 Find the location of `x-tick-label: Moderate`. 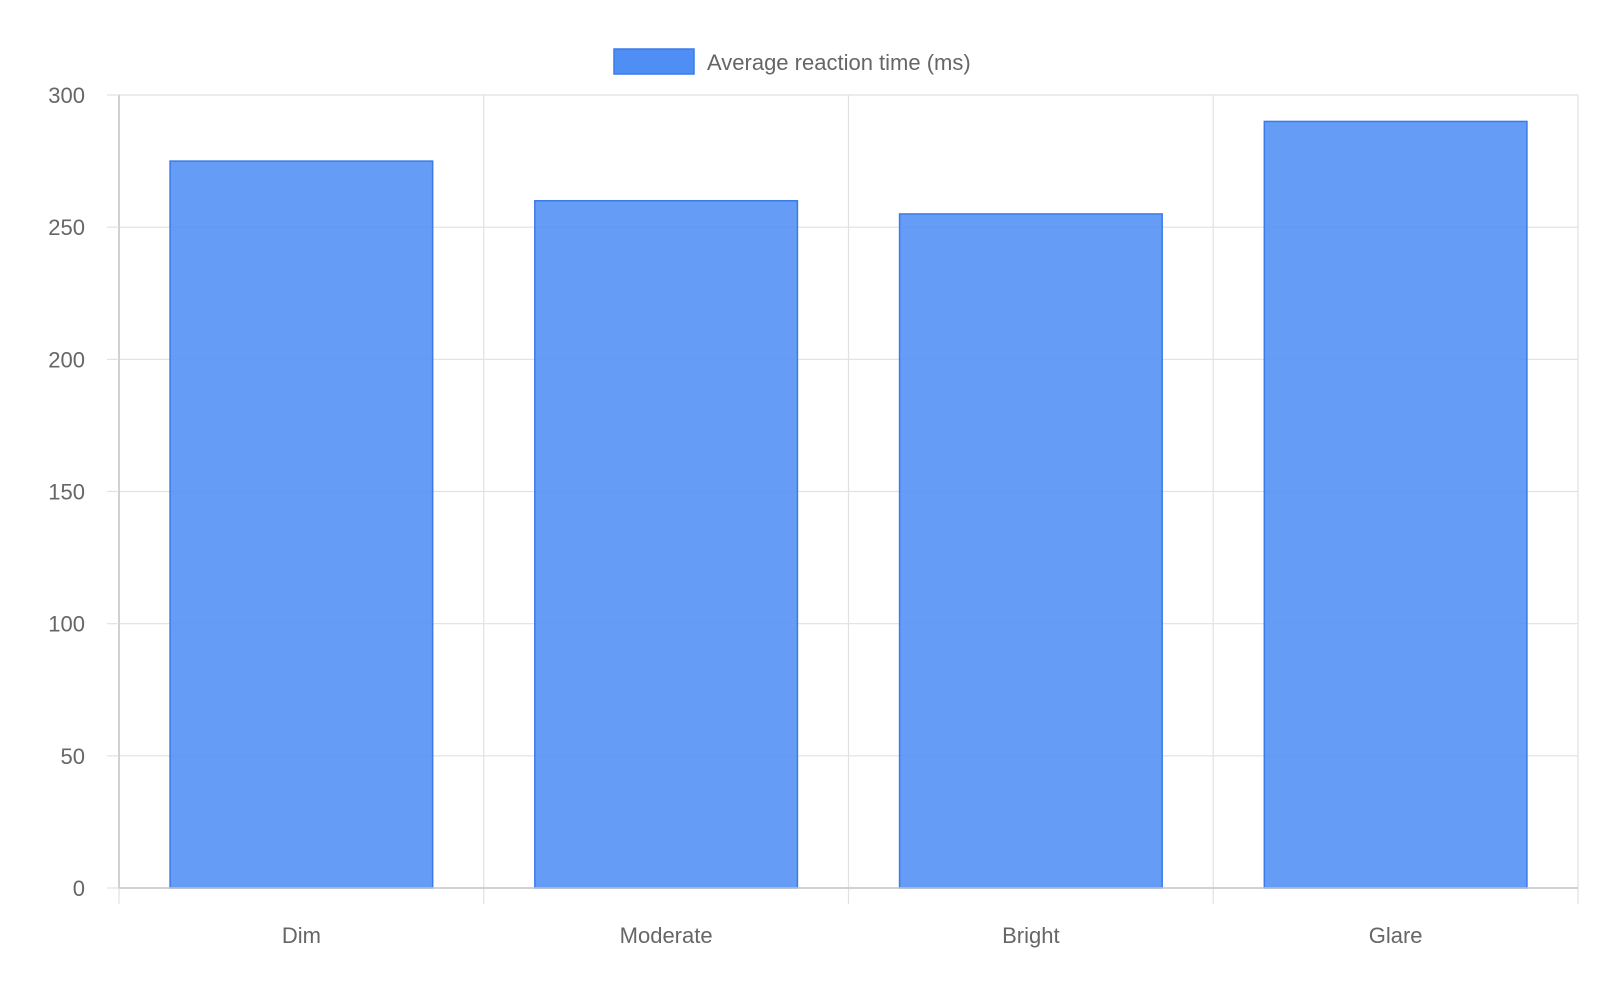

x-tick-label: Moderate is located at coordinates (666, 935).